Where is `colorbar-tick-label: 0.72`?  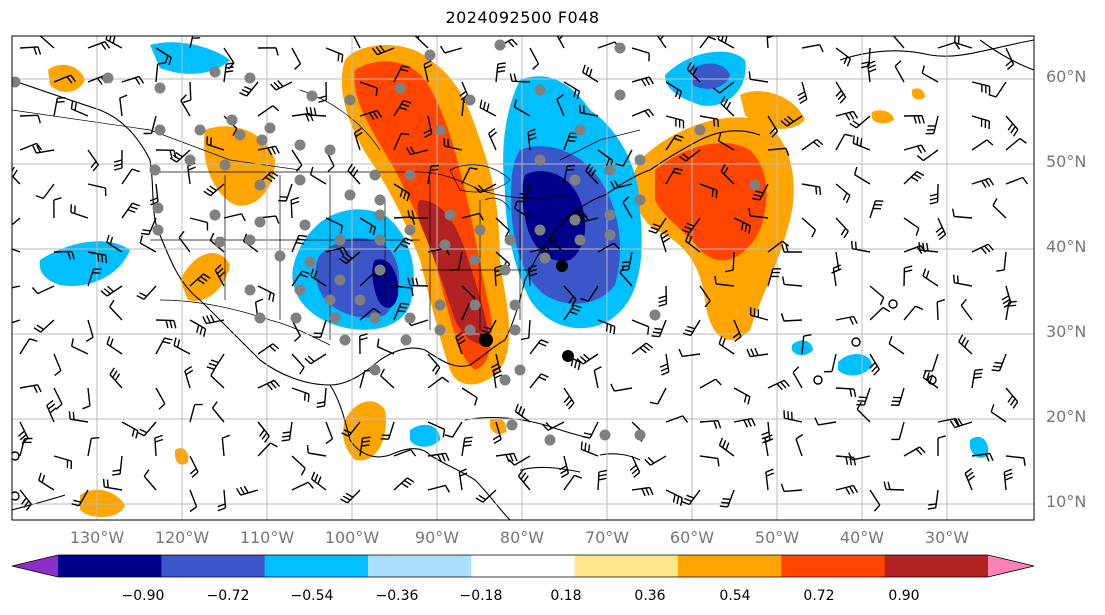
colorbar-tick-label: 0.72 is located at coordinates (819, 596).